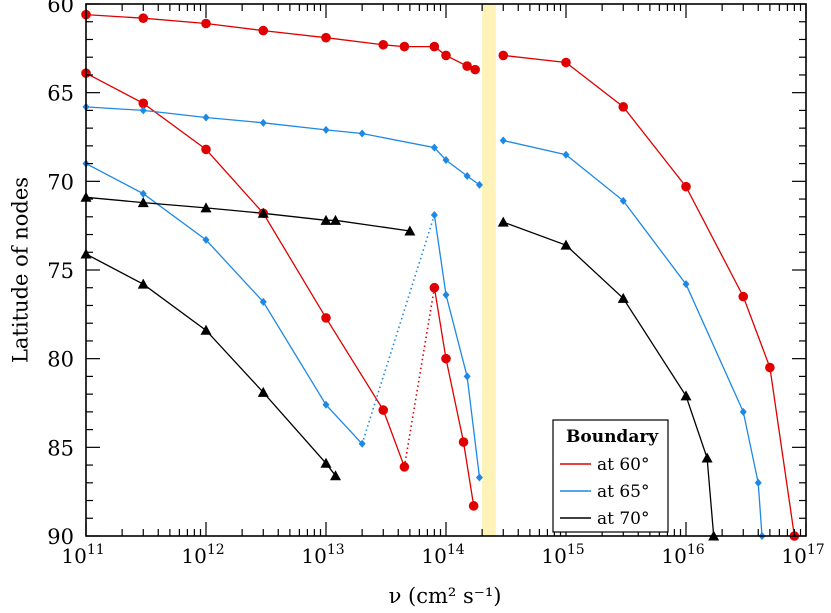 The image size is (831, 613). What do you see at coordinates (60, 537) in the screenshot?
I see `y-tick-label: 90` at bounding box center [60, 537].